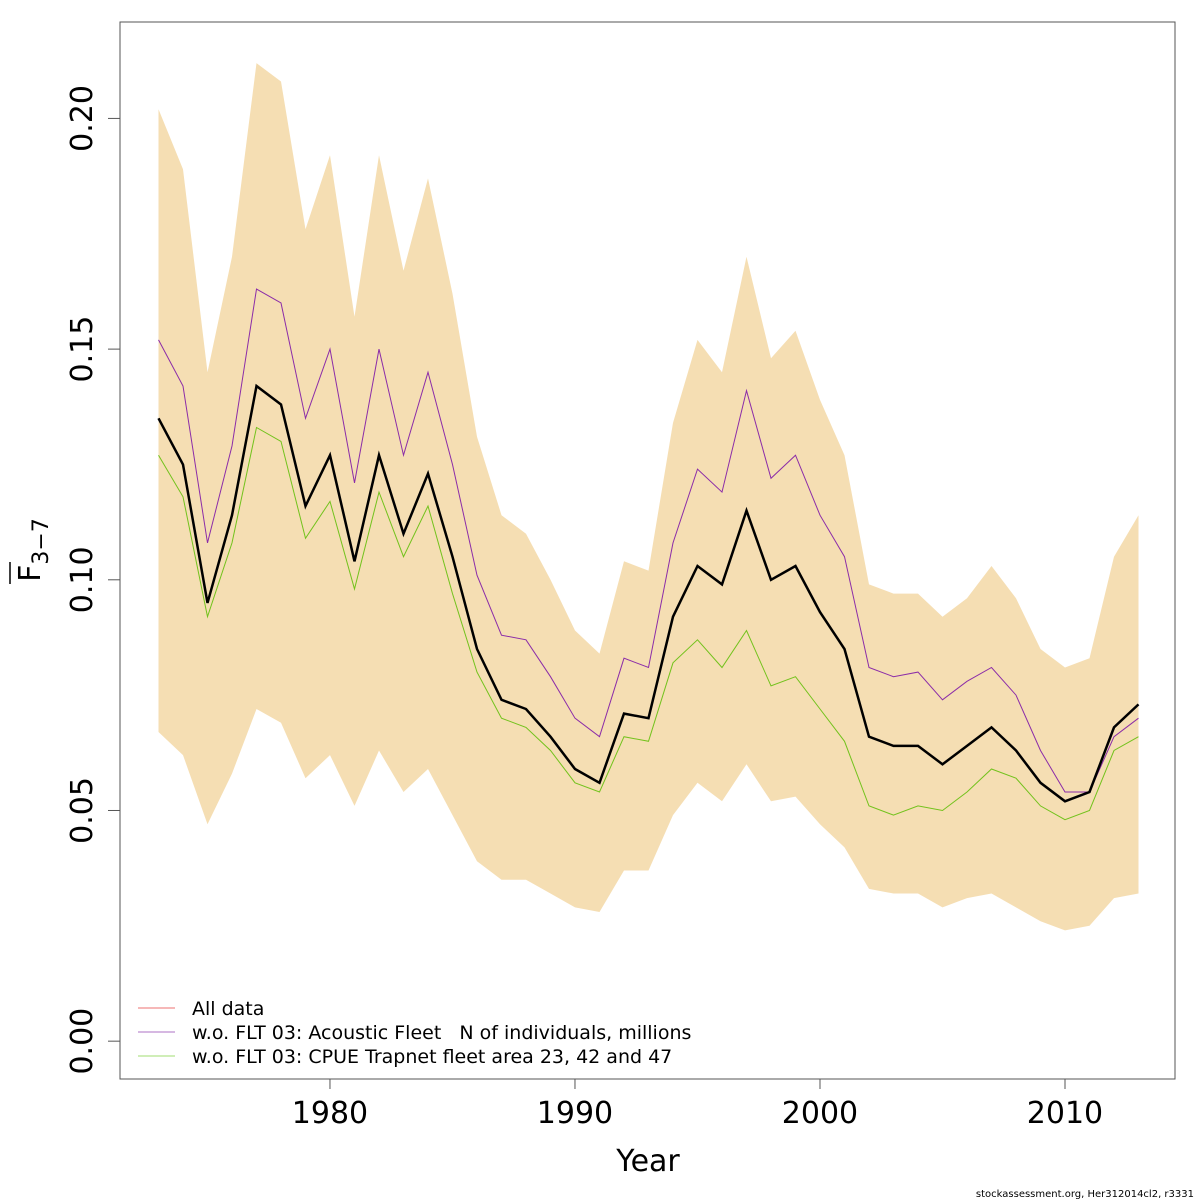 Image resolution: width=1200 pixels, height=1200 pixels. I want to click on y-axis-title-main: F, so click(30, 573).